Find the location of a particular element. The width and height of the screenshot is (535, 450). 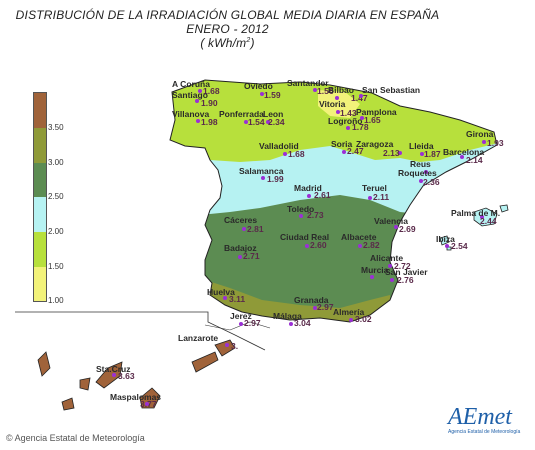

copyright-text: © Agencia Estatal de Meteorología is located at coordinates (75, 438).